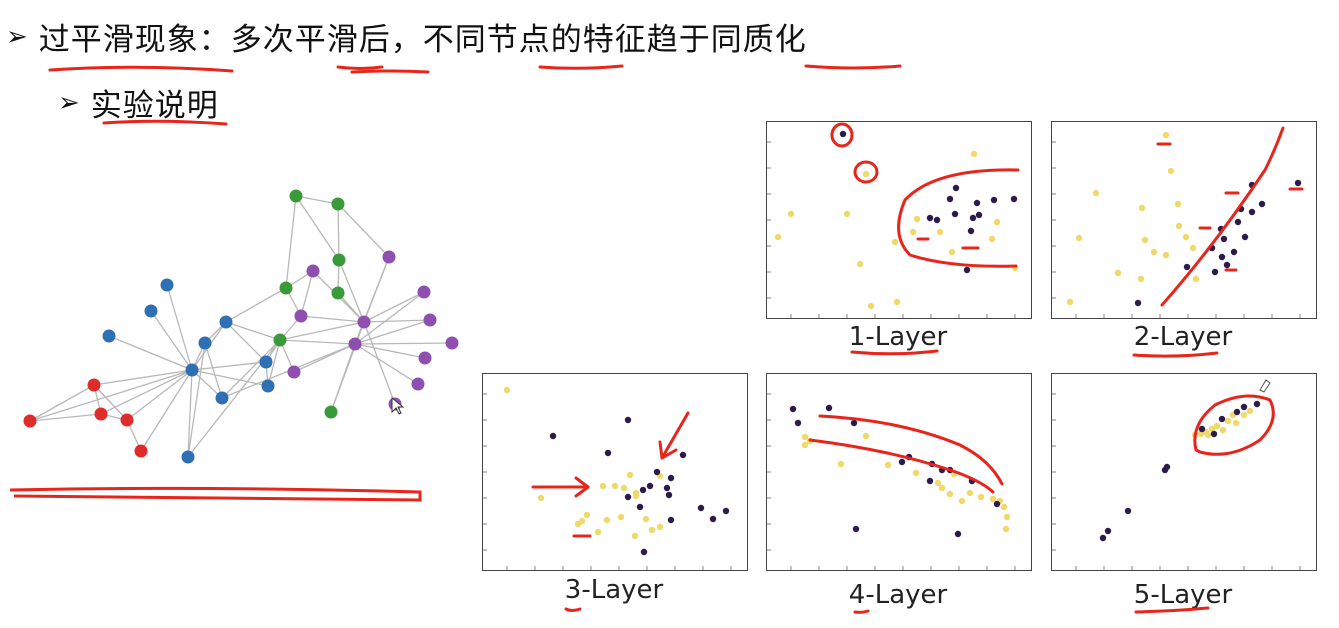 This screenshot has width=1339, height=628. I want to click on panel-caption-1: 1-Layer, so click(898, 337).